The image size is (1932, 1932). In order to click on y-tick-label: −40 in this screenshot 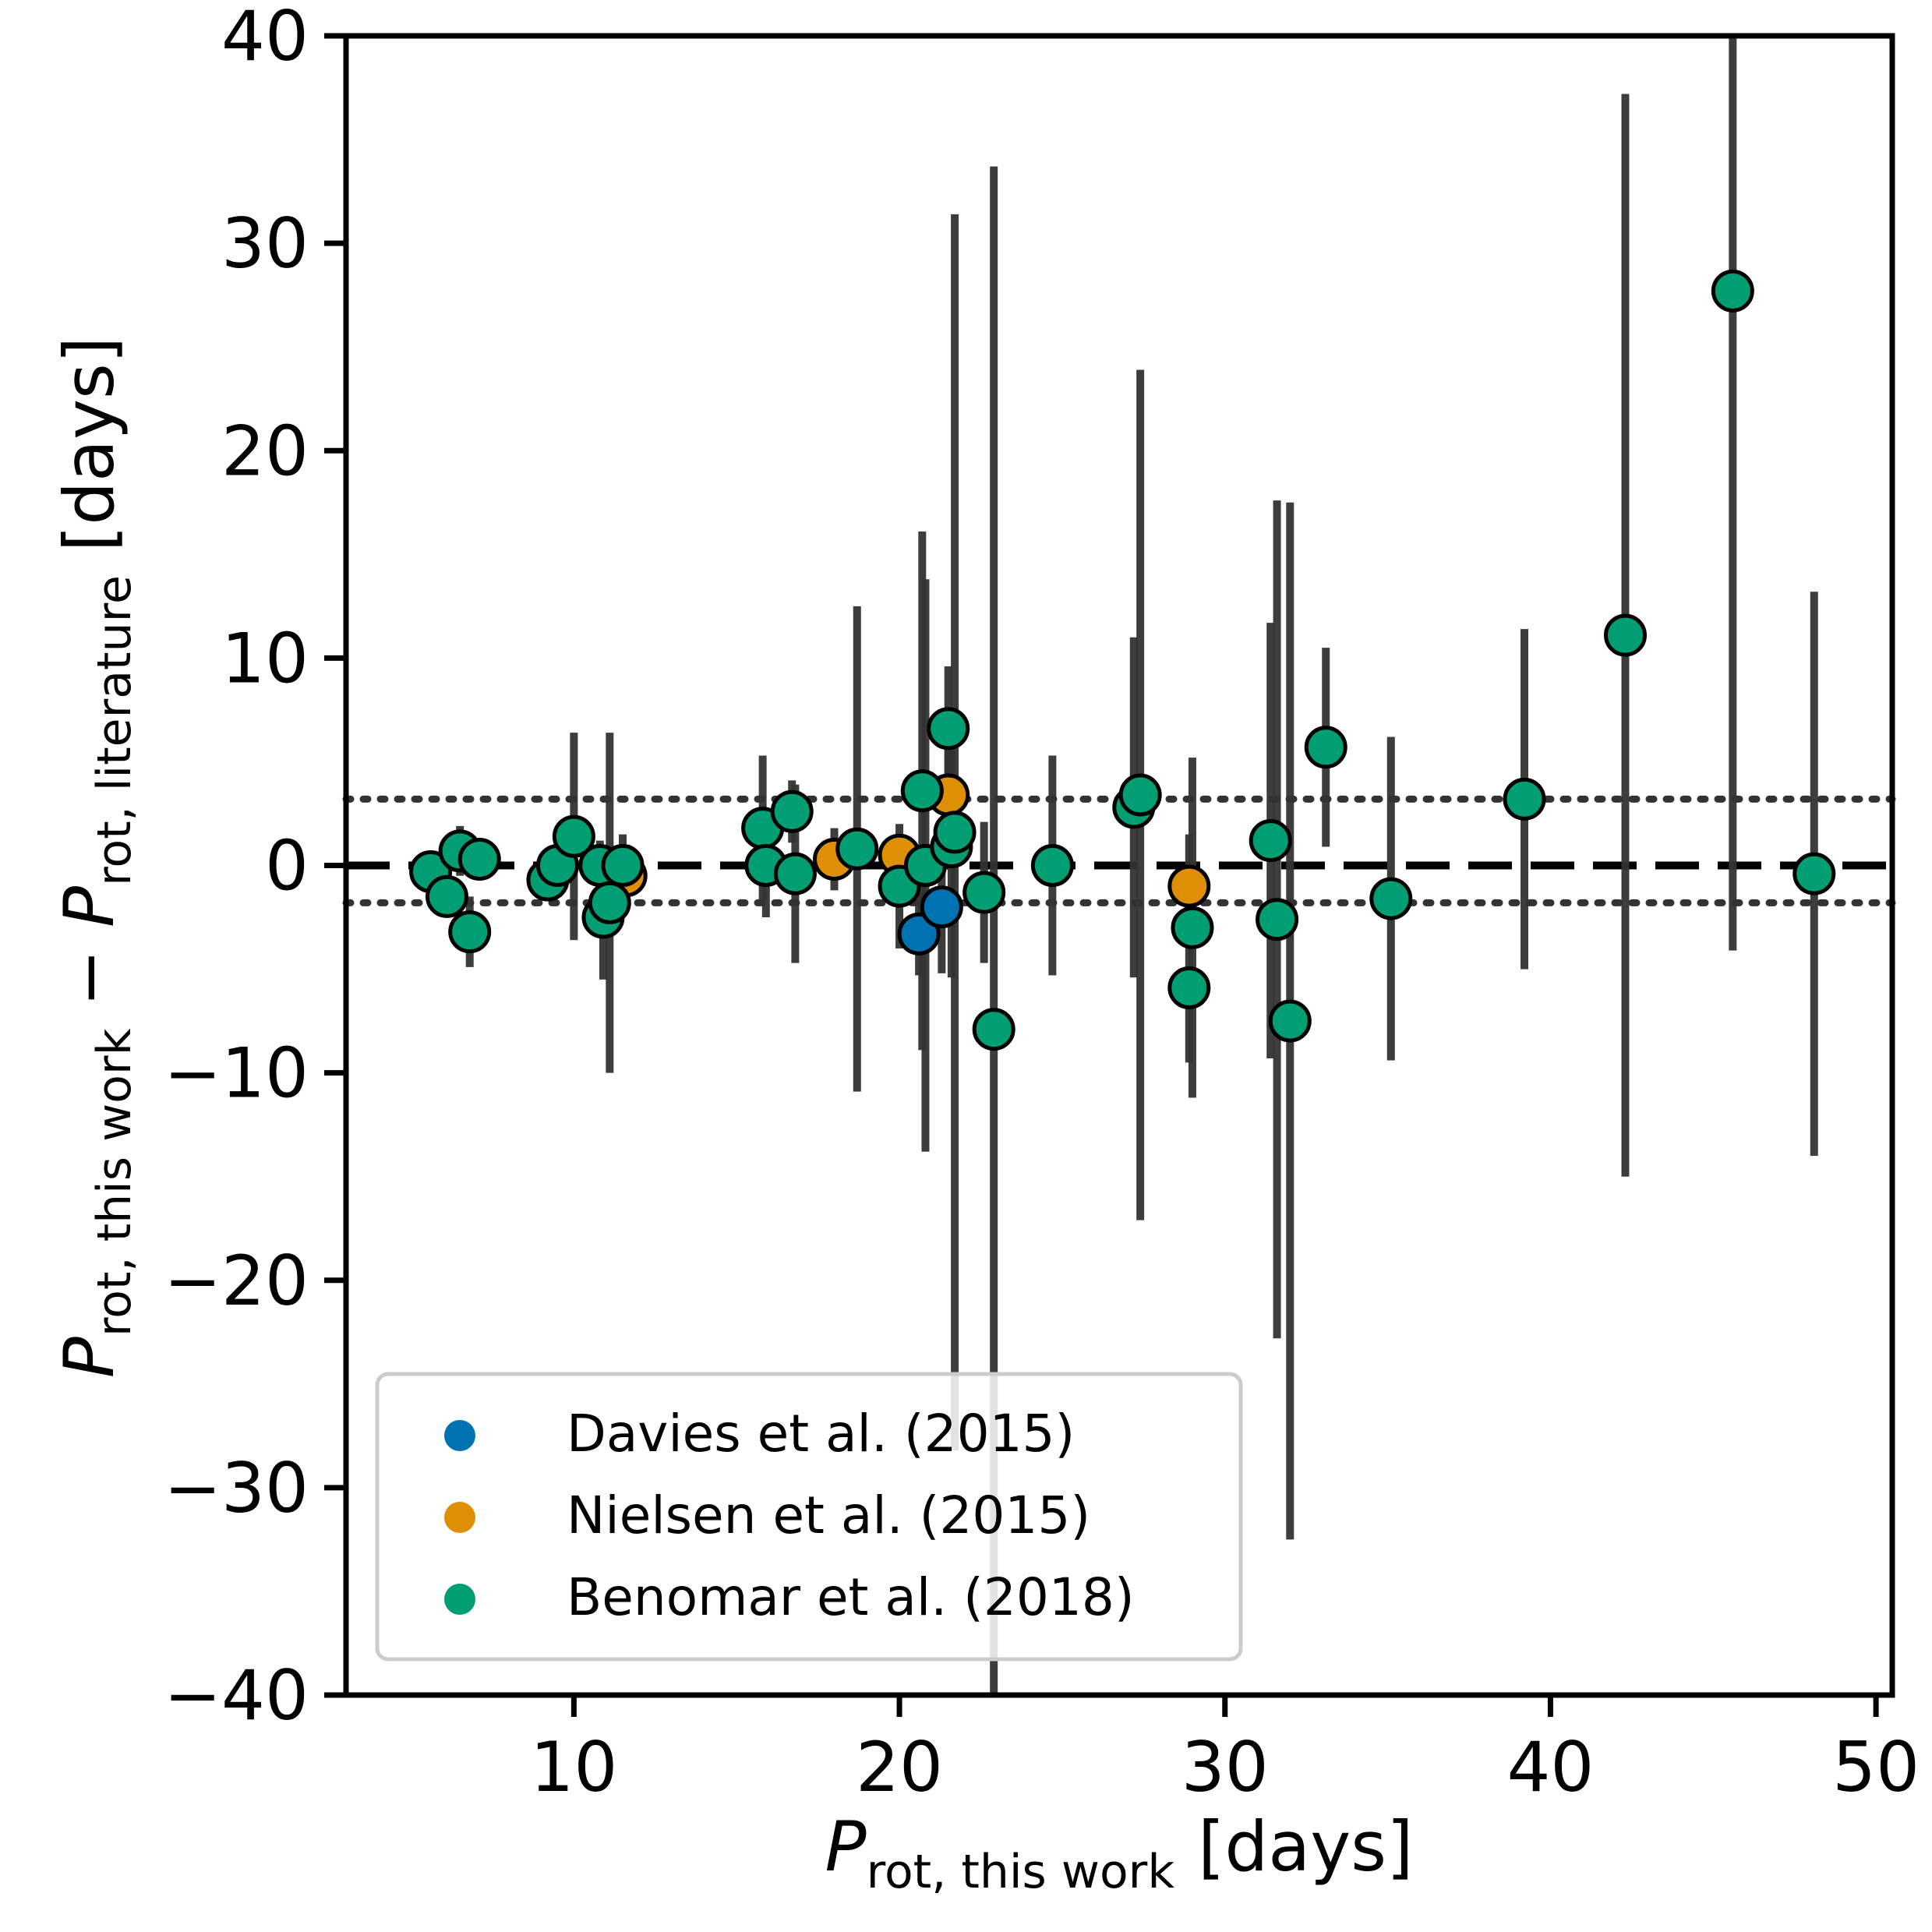, I will do `click(236, 1696)`.